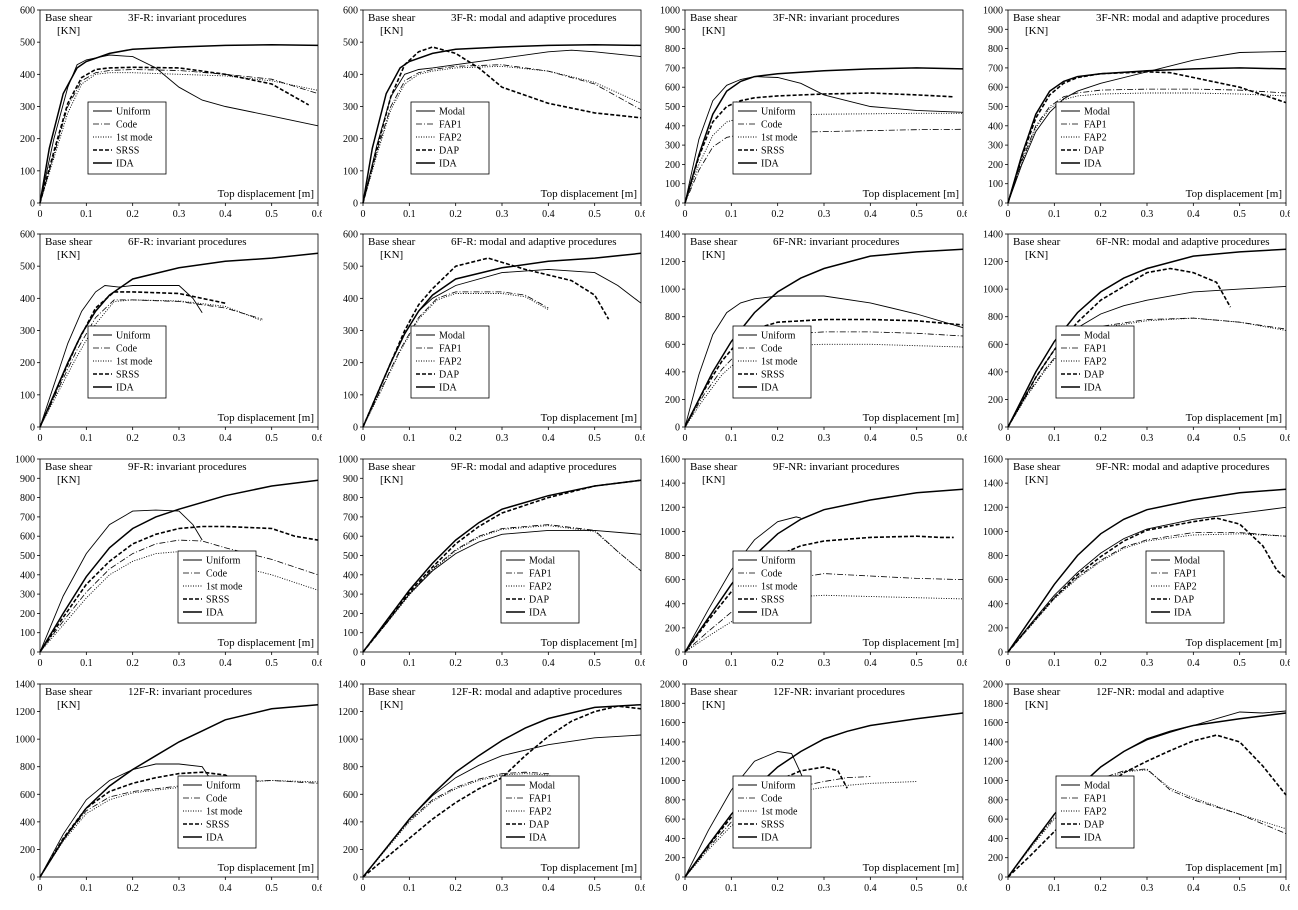  Describe the element at coordinates (836, 242) in the screenshot. I see `chart-title: 6F-NR: invariant procedures` at that location.